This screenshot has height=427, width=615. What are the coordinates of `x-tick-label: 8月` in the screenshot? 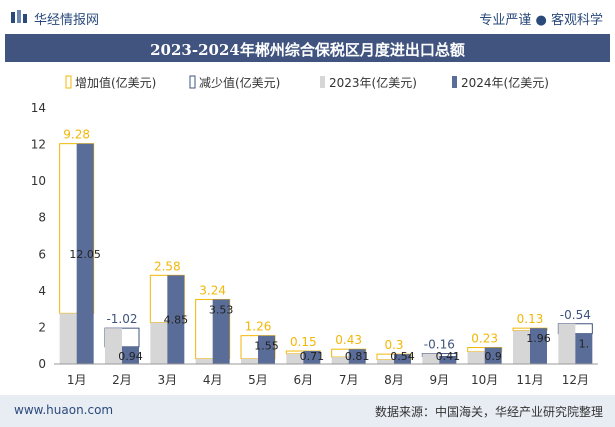 It's located at (394, 380).